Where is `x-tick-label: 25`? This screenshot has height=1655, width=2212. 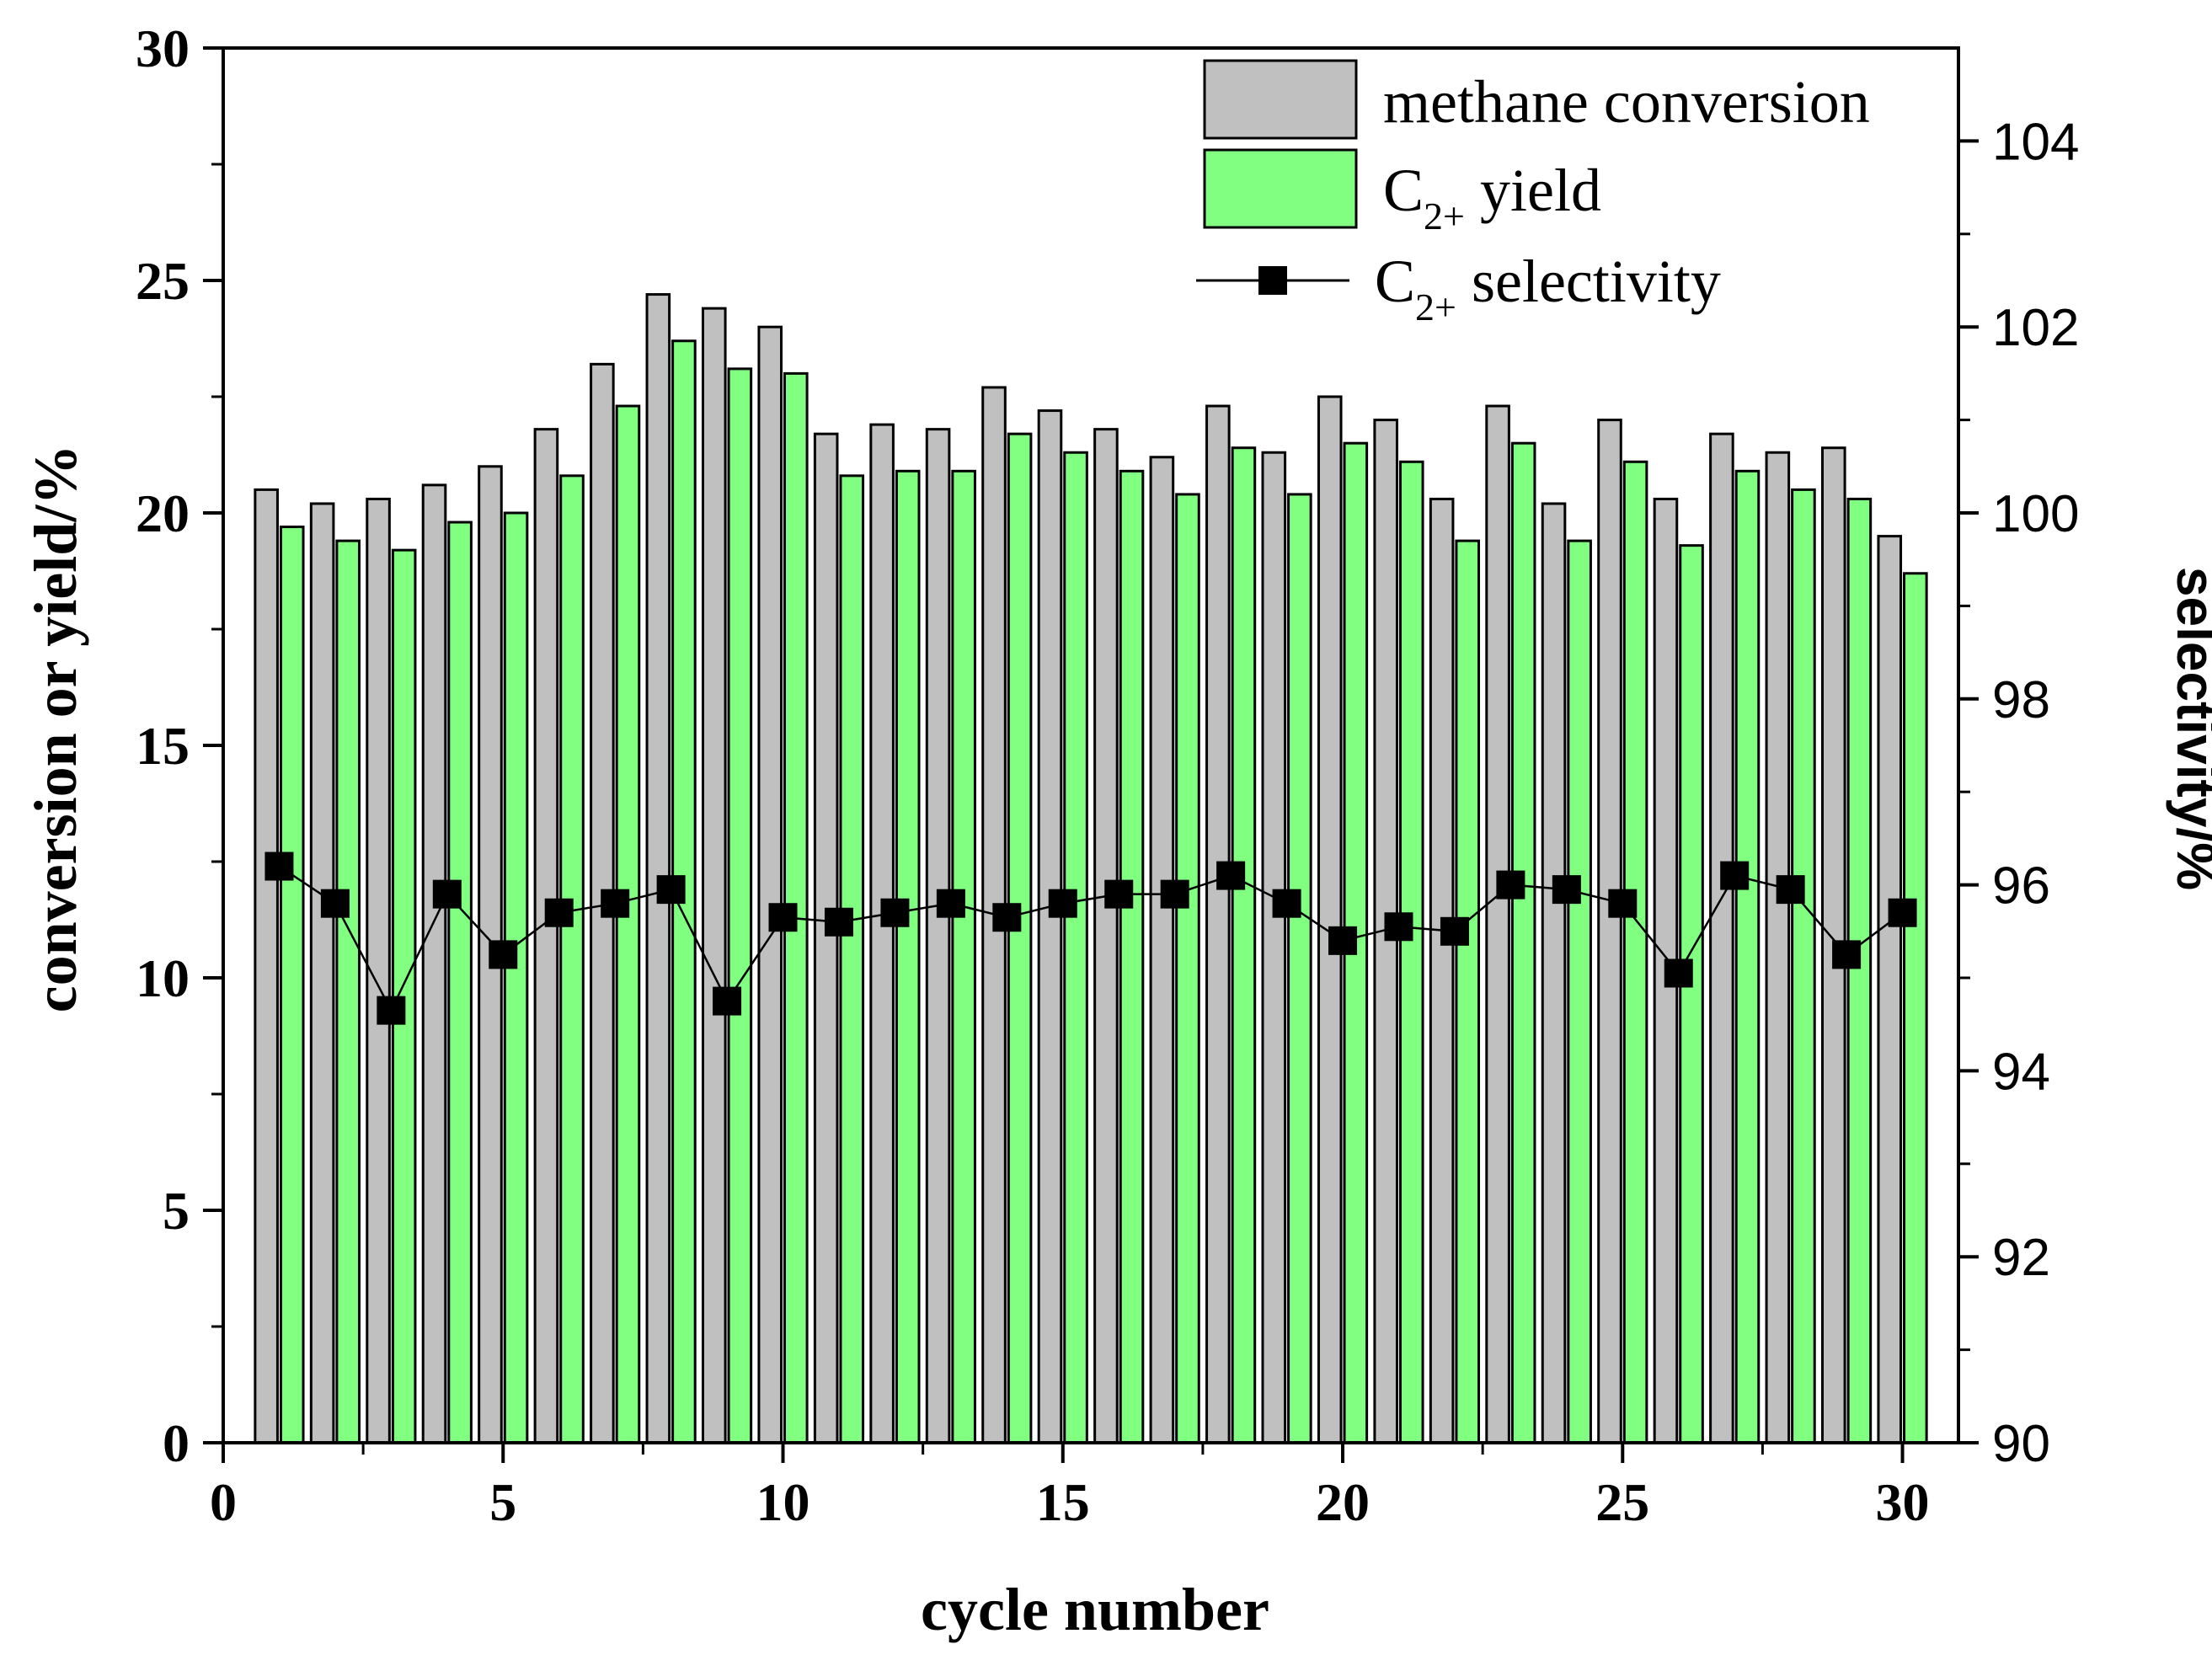 x-tick-label: 25 is located at coordinates (1622, 1502).